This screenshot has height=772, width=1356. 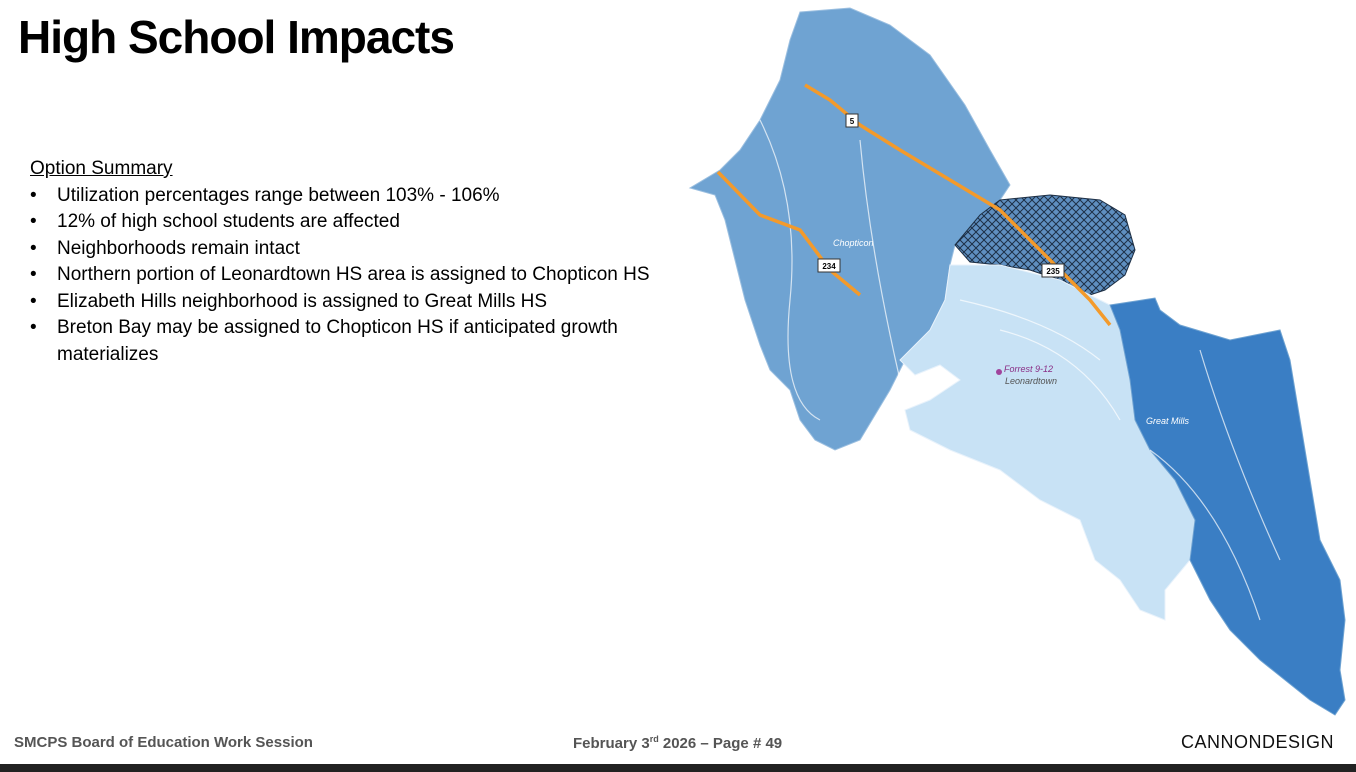 I want to click on page-number: 2026 – Page # 49, so click(x=722, y=743).